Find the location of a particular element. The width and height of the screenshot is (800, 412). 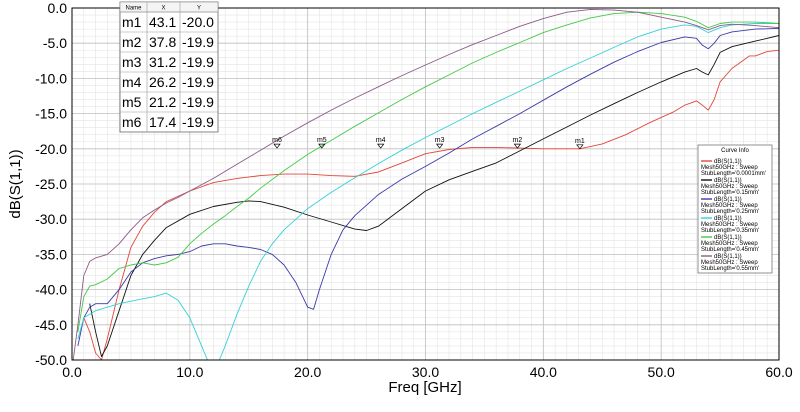

y-tick-label: -50.0 is located at coordinates (51, 360).